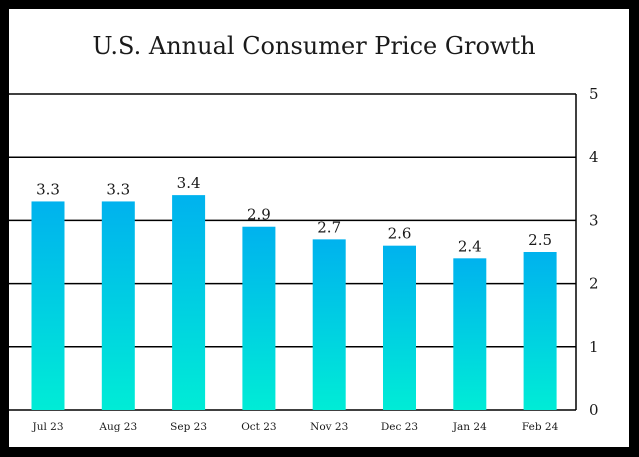  Describe the element at coordinates (594, 94) in the screenshot. I see `y-tick-label: 5` at that location.